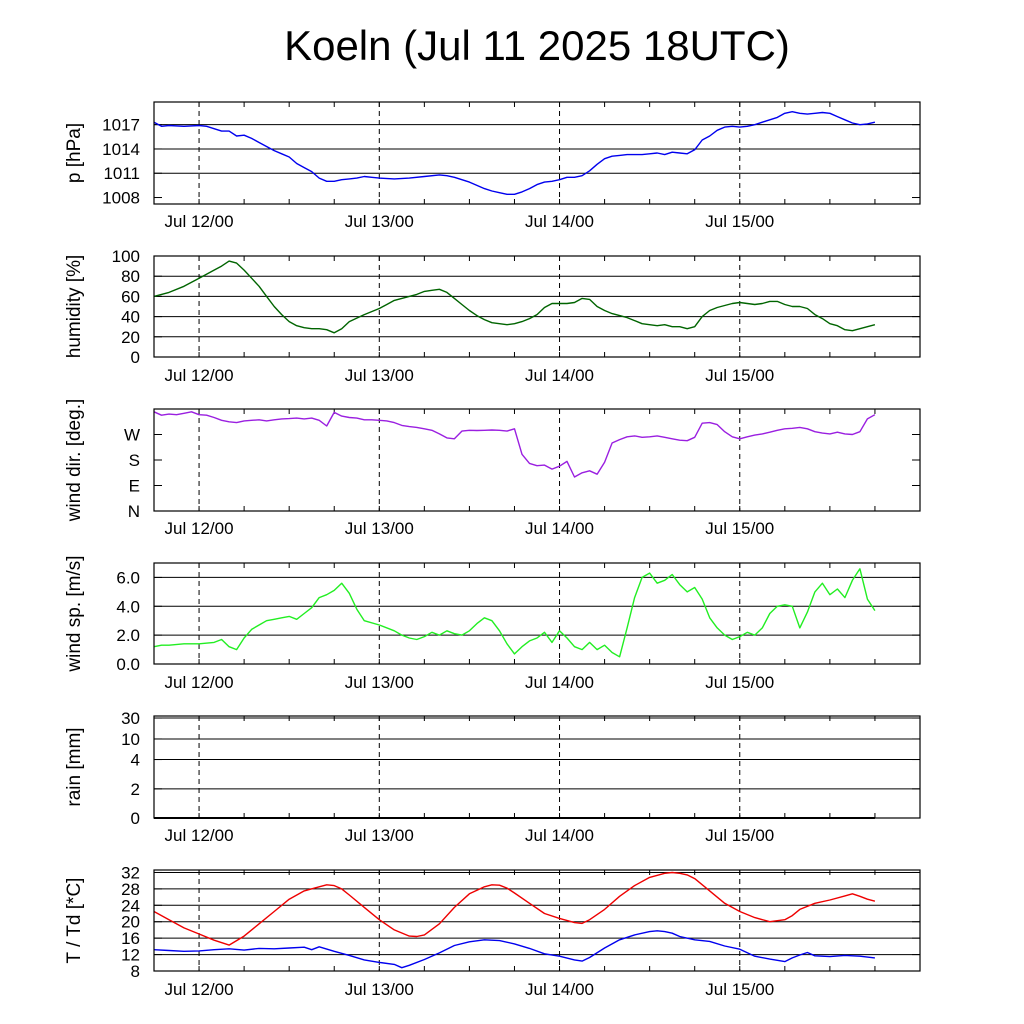 This screenshot has width=1024, height=1024. I want to click on humidity-y-tick-label: 100, so click(126, 256).